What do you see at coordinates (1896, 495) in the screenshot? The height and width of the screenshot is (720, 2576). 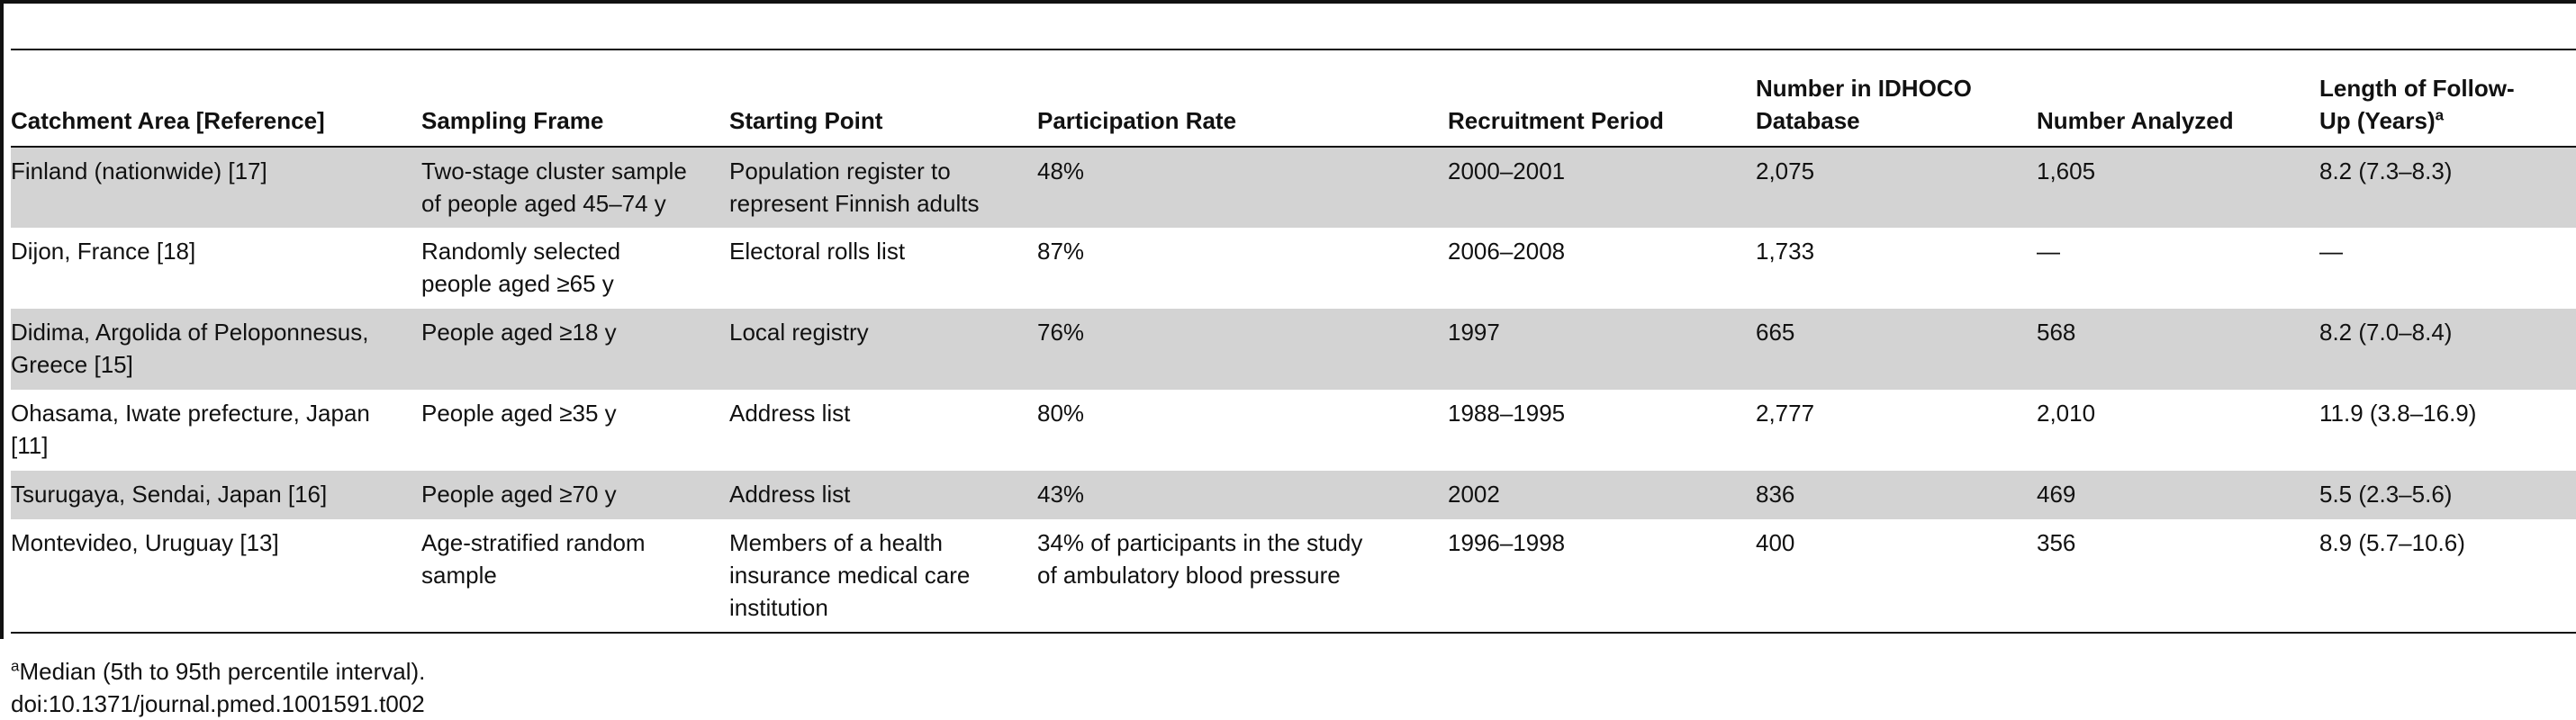 I see `table-cell-idhoco: 836` at bounding box center [1896, 495].